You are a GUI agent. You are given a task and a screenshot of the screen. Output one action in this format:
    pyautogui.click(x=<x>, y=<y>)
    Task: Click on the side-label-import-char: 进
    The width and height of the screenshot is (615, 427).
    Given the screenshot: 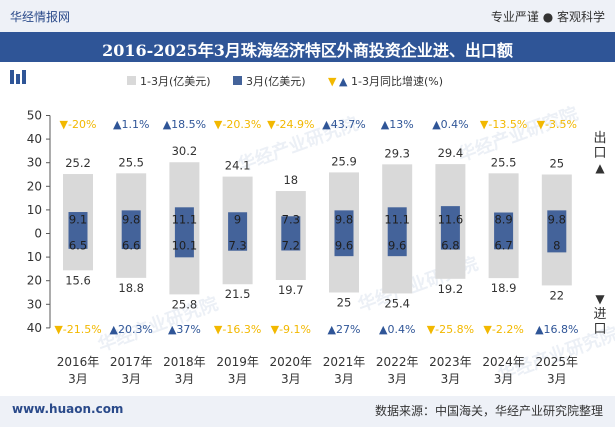 What is the action you would take?
    pyautogui.click(x=599, y=314)
    